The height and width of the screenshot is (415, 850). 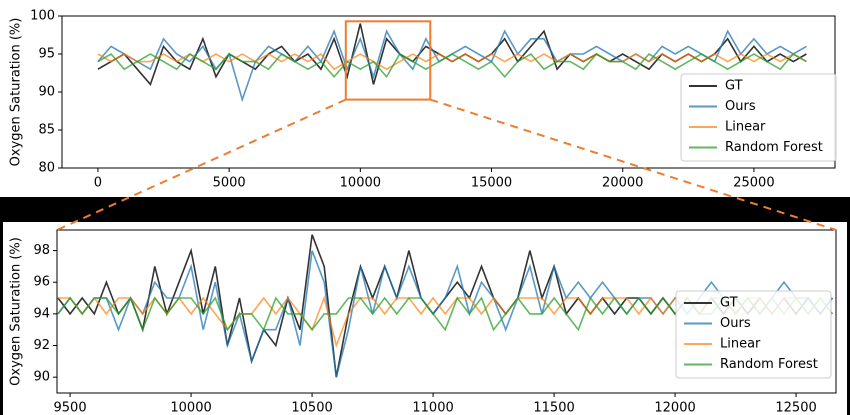 What do you see at coordinates (46, 54) in the screenshot?
I see `y-tick-label: 95` at bounding box center [46, 54].